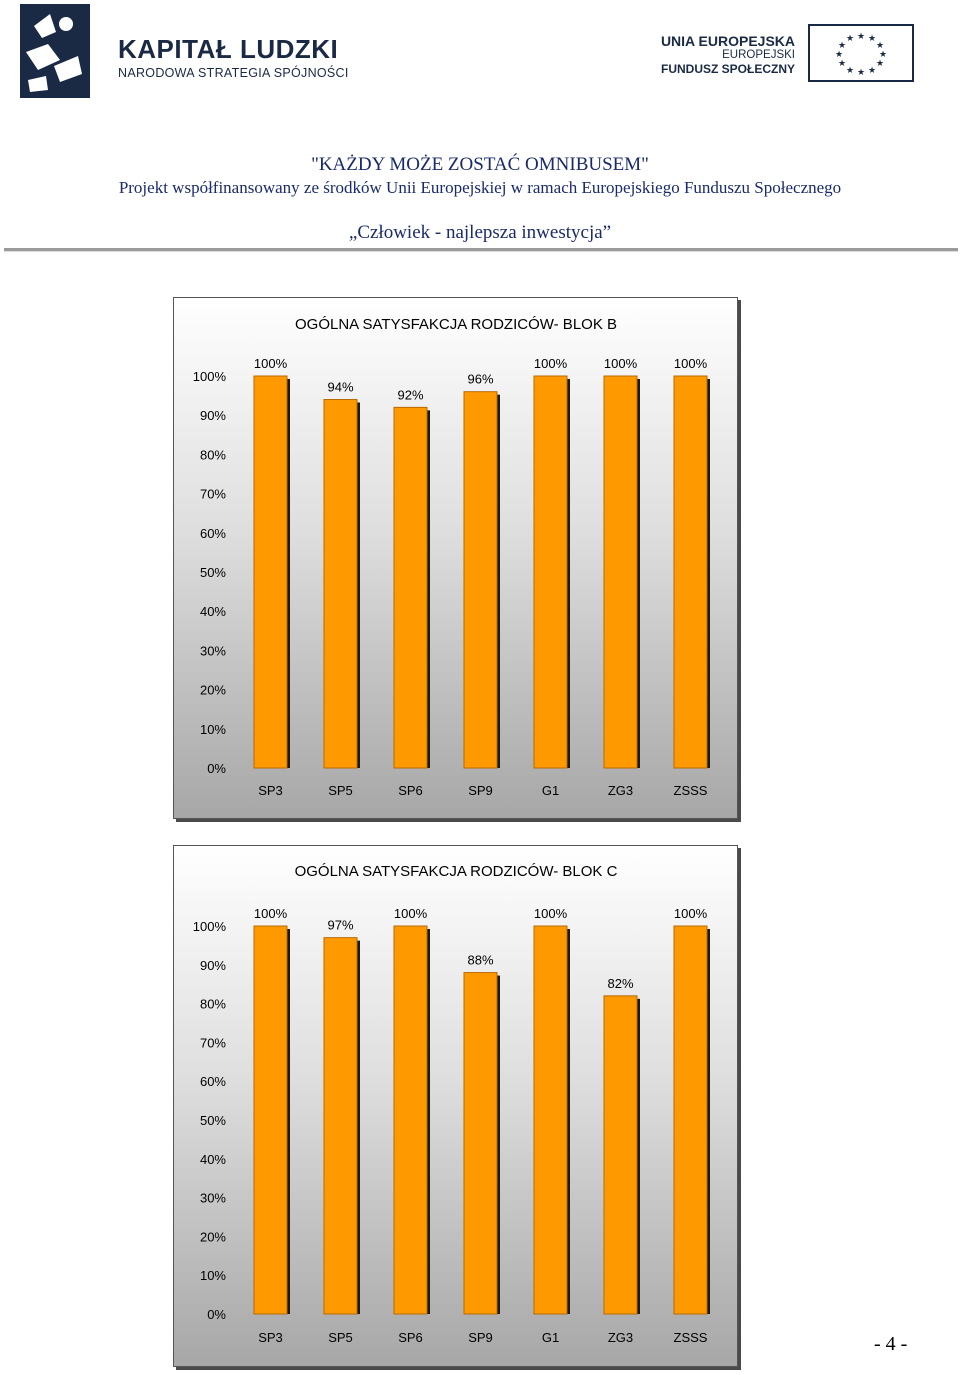 The width and height of the screenshot is (960, 1375). What do you see at coordinates (758, 55) in the screenshot?
I see `eu-line-2: EUROPEJSKI` at bounding box center [758, 55].